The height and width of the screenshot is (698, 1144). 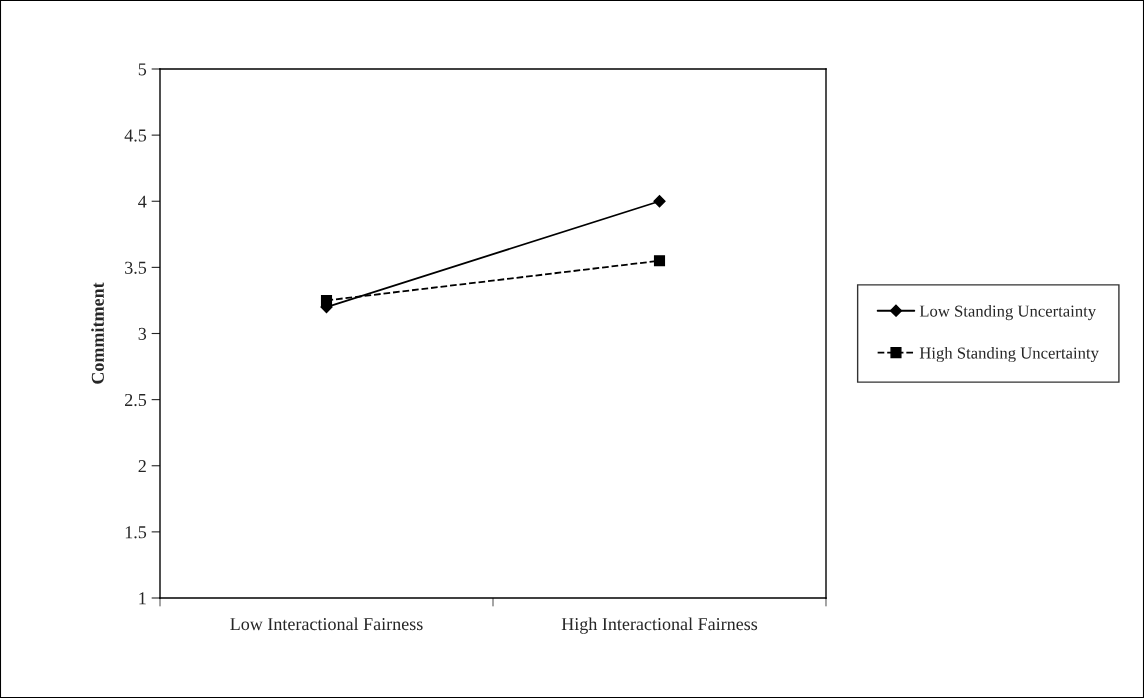 I want to click on y-tick-label: 3, so click(x=142, y=333).